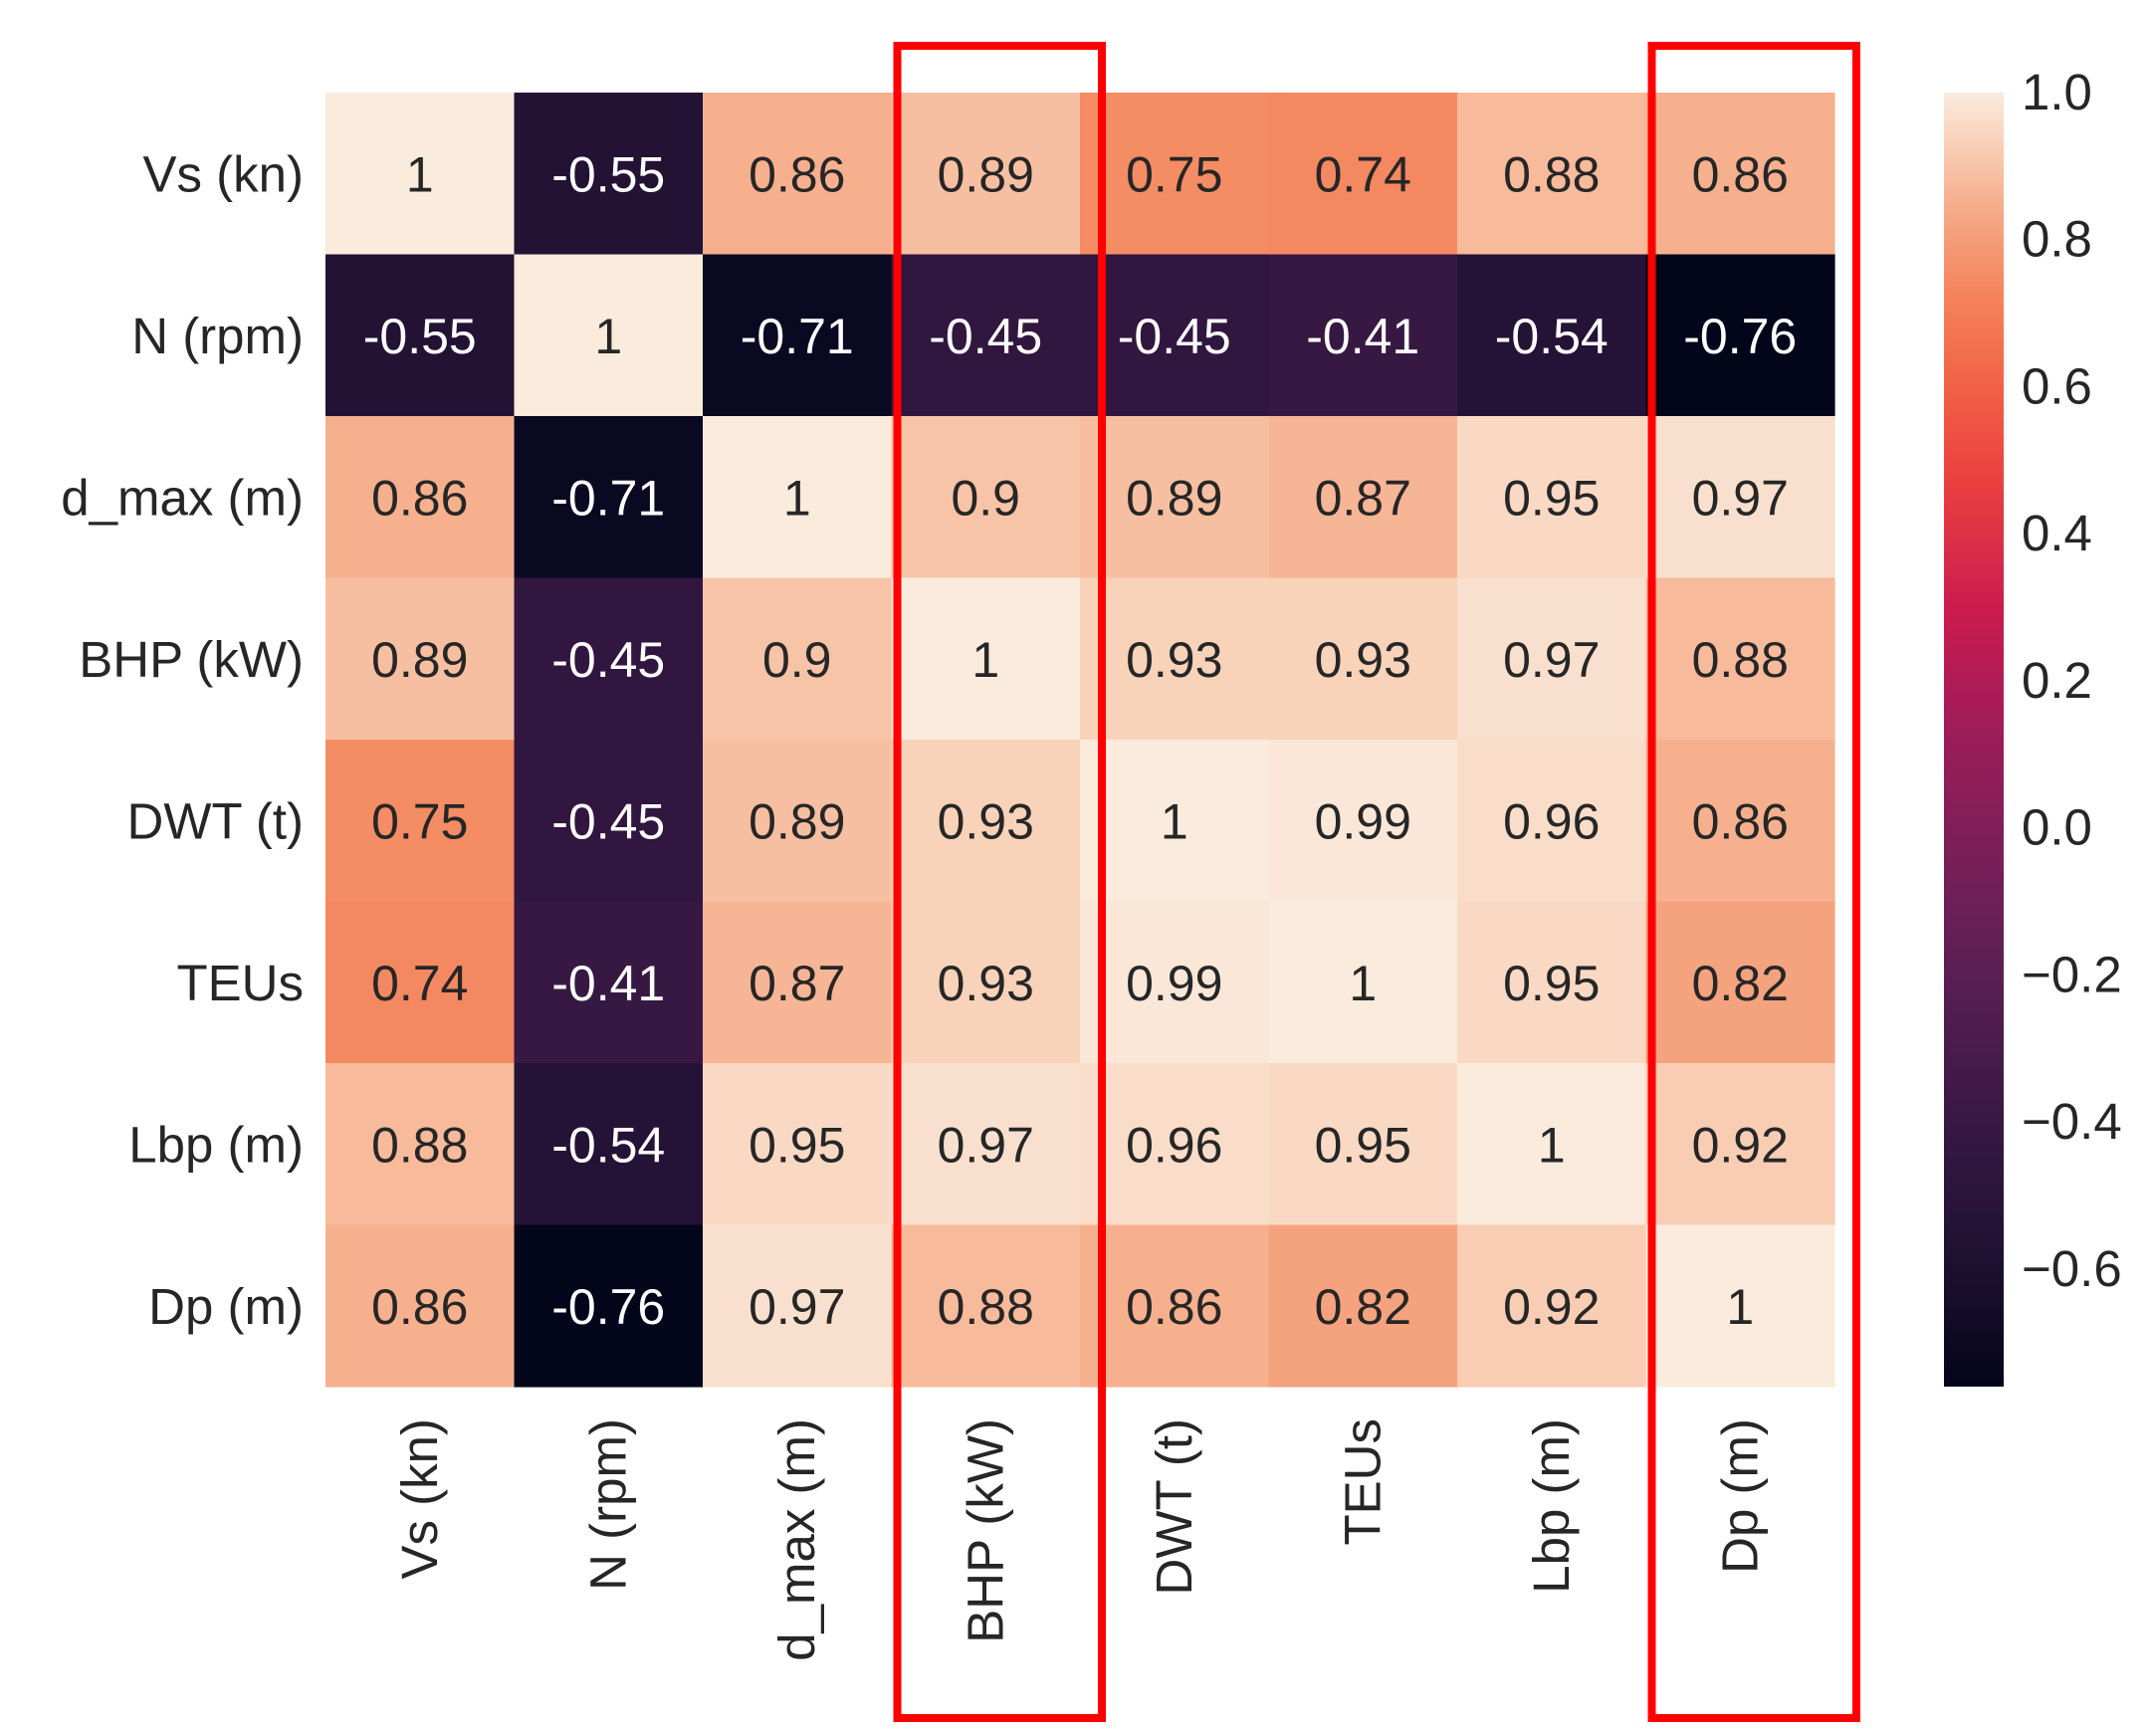  Describe the element at coordinates (1363, 498) in the screenshot. I see `heatmap-cell-r2-c5` at that location.